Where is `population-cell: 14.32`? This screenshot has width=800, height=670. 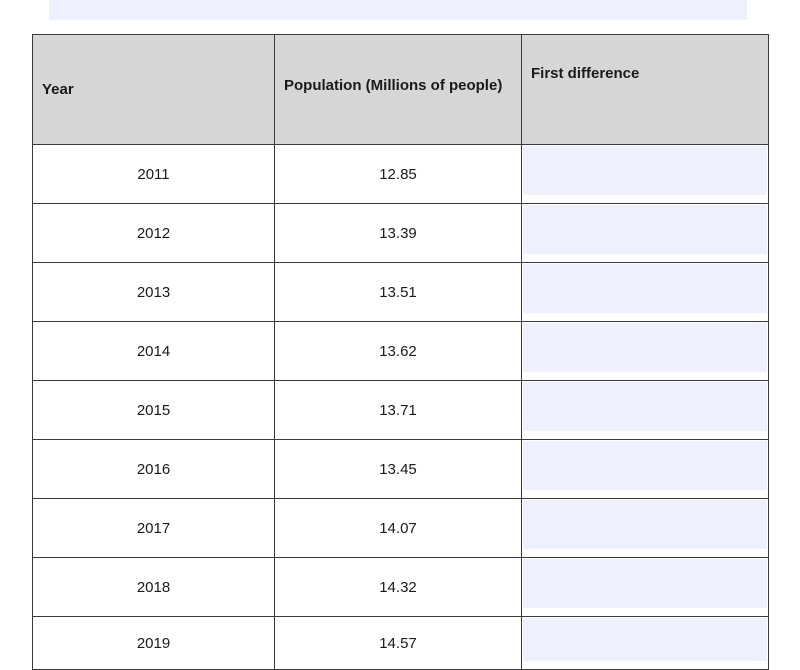 population-cell: 14.32 is located at coordinates (398, 587).